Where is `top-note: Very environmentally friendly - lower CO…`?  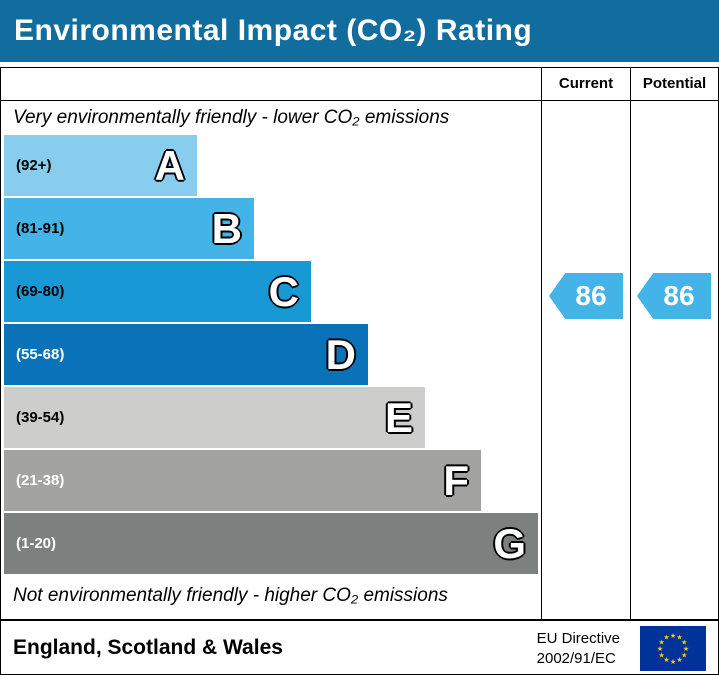
top-note: Very environmentally friendly - lower CO… is located at coordinates (231, 117).